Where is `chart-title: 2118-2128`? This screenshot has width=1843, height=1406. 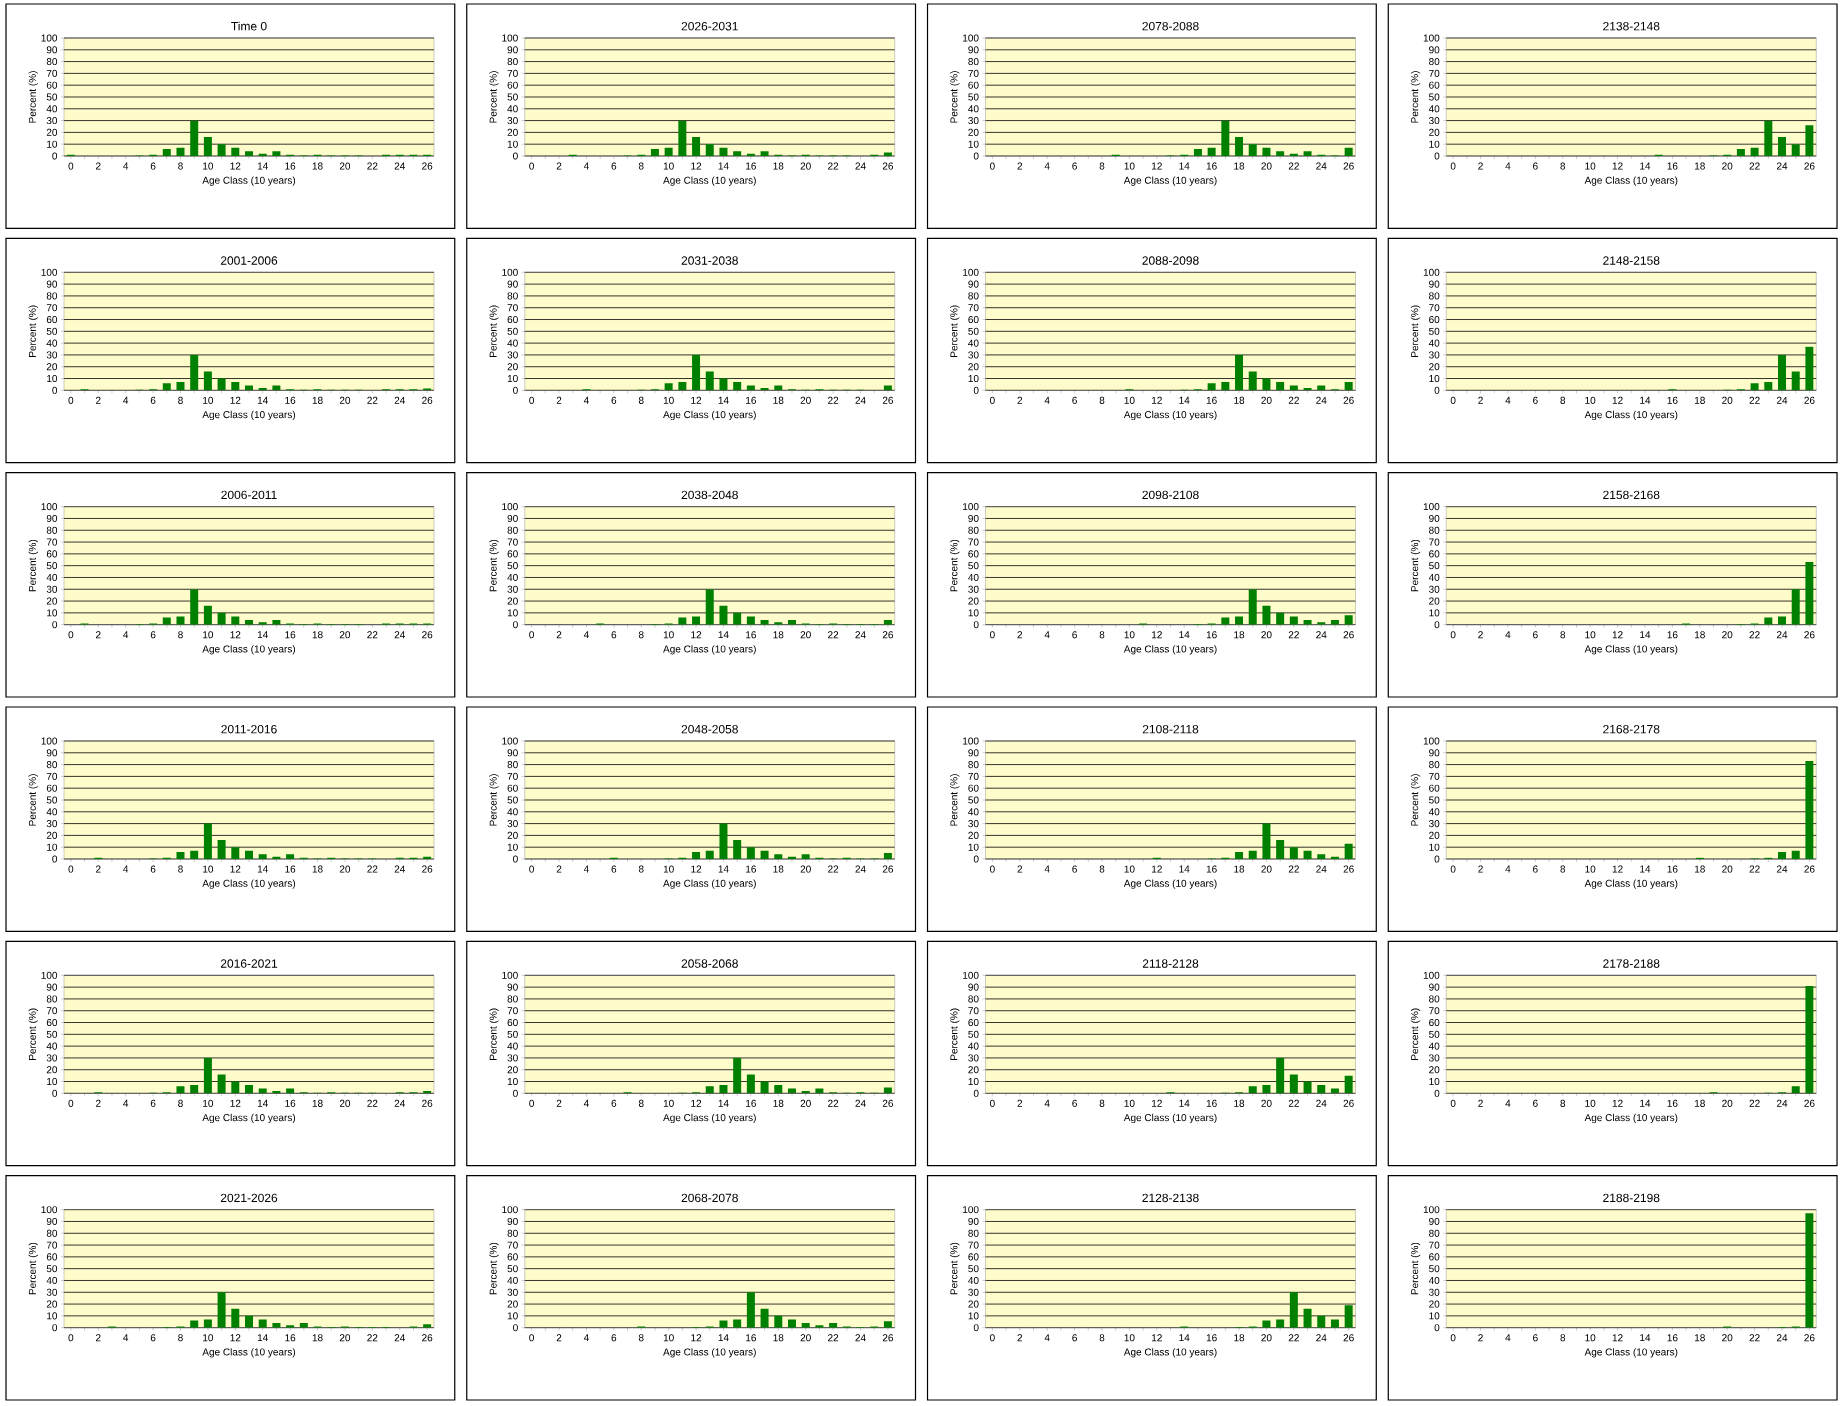 chart-title: 2118-2128 is located at coordinates (1170, 963).